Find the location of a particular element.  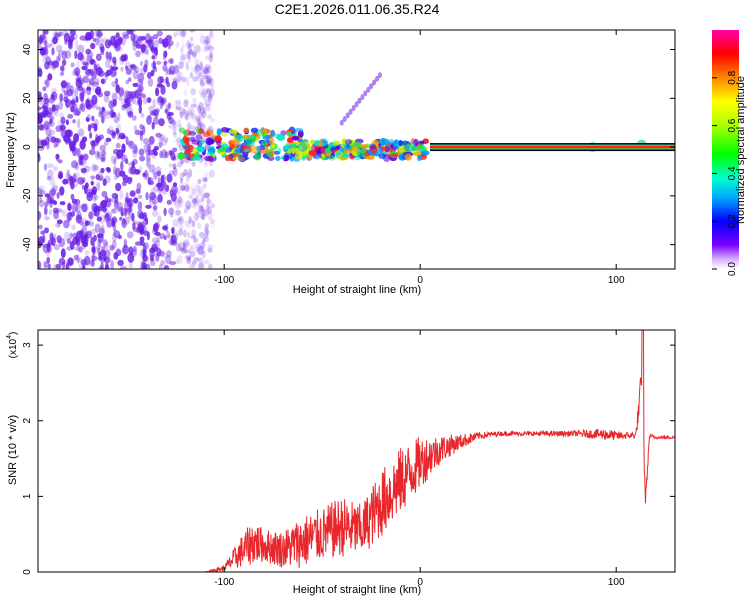

y-tick-label: 20 is located at coordinates (27, 98).